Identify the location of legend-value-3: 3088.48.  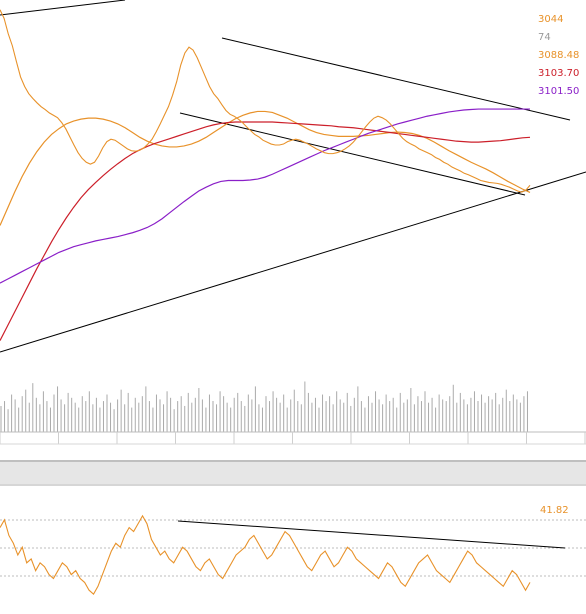
(558, 55).